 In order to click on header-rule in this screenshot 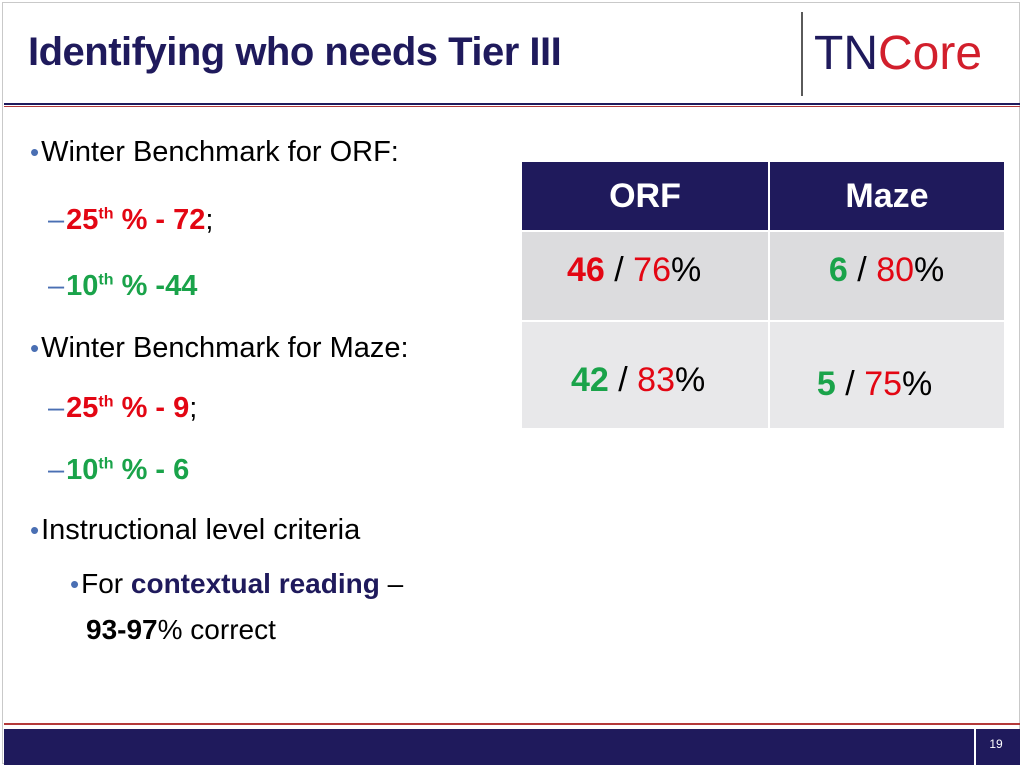, I will do `click(512, 104)`.